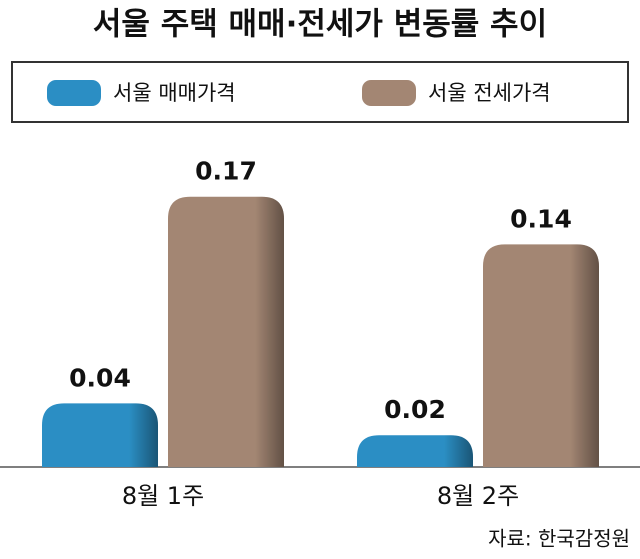  Describe the element at coordinates (559, 539) in the screenshot. I see `source: 자료: 한국감정원` at that location.